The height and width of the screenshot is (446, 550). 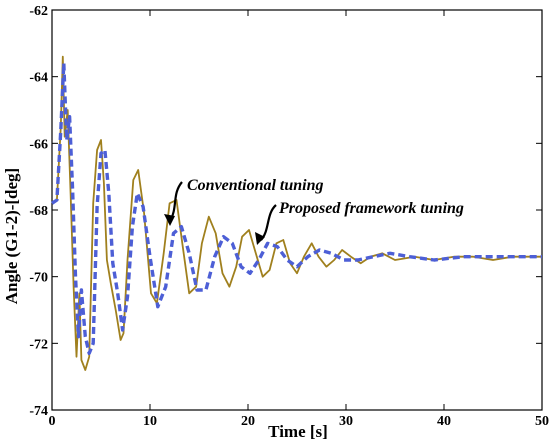 I want to click on x-tick-label: 50, so click(x=542, y=421).